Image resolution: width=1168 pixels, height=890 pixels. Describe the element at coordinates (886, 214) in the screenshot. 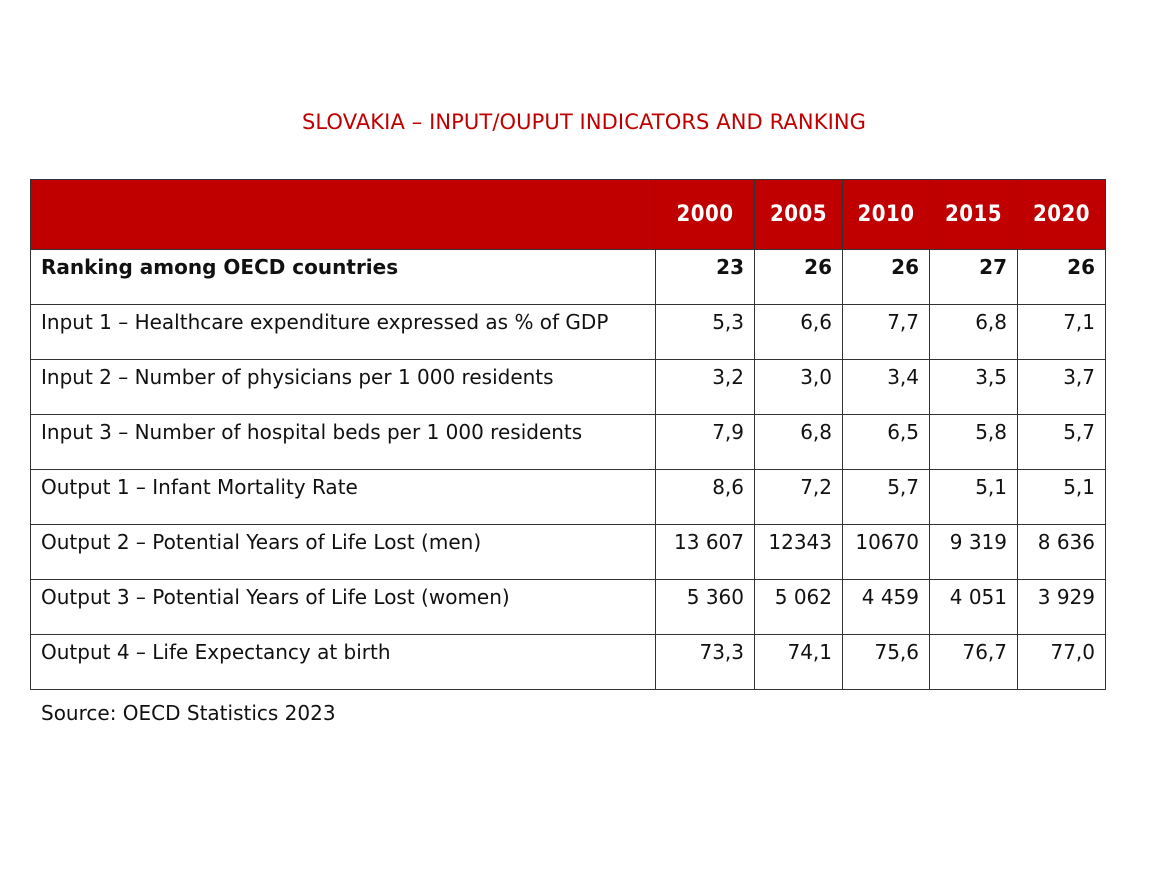

I see `year-header-2010: 2010` at that location.